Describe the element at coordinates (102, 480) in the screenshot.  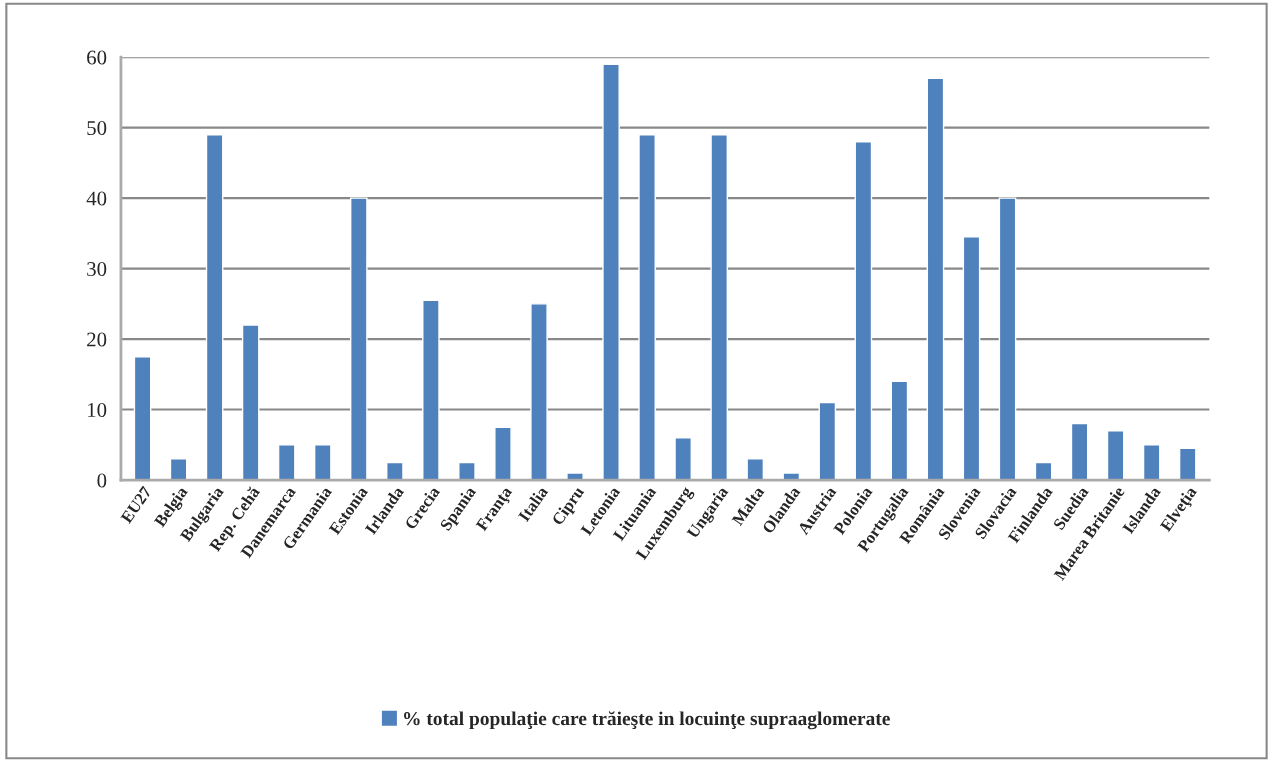
I see `y-tick-label: 0` at that location.